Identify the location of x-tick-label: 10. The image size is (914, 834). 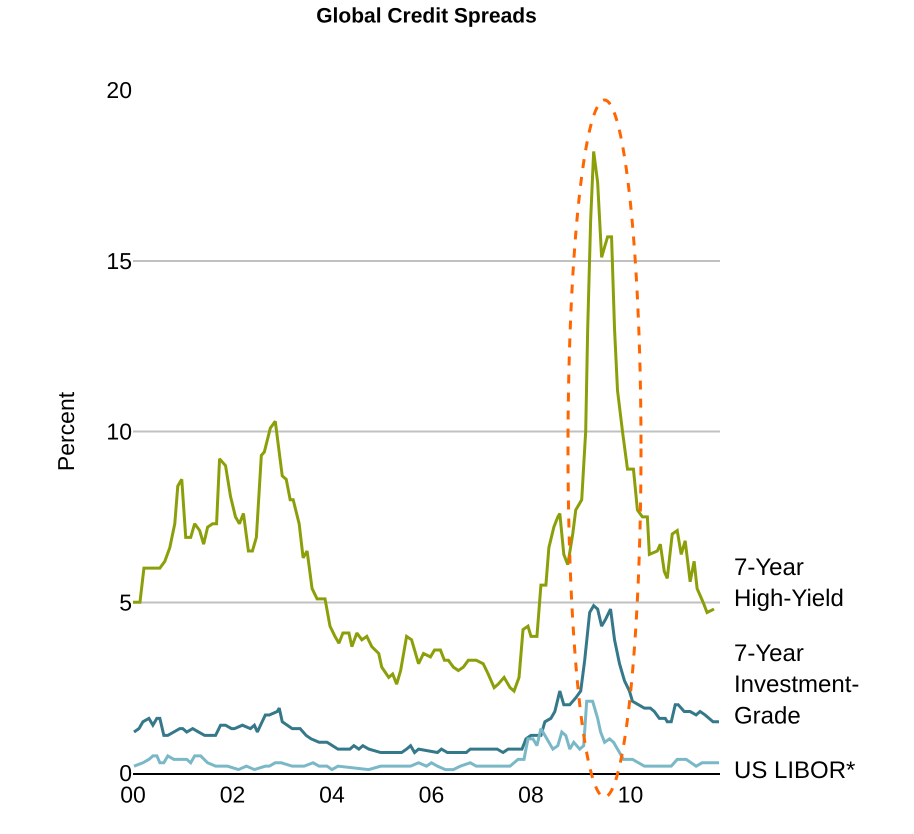
(631, 795).